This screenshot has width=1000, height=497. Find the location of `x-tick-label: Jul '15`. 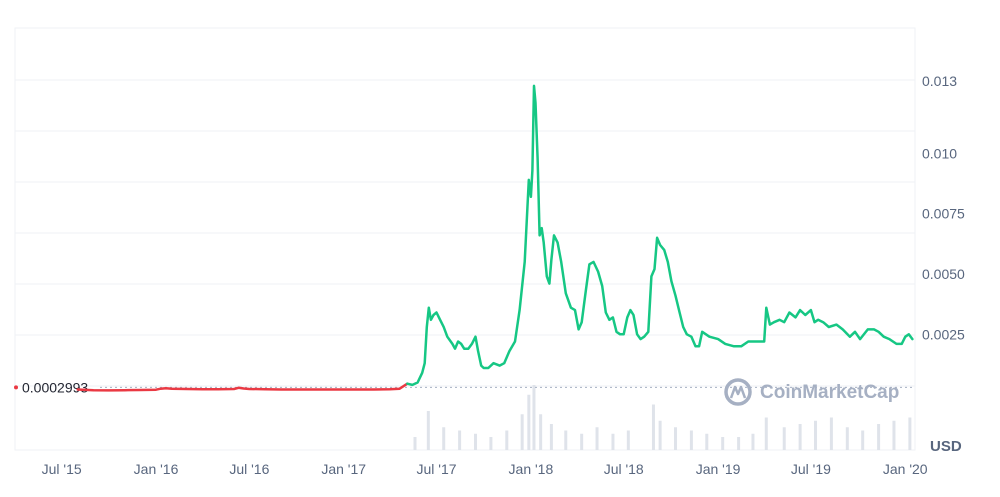

x-tick-label: Jul '15 is located at coordinates (62, 469).